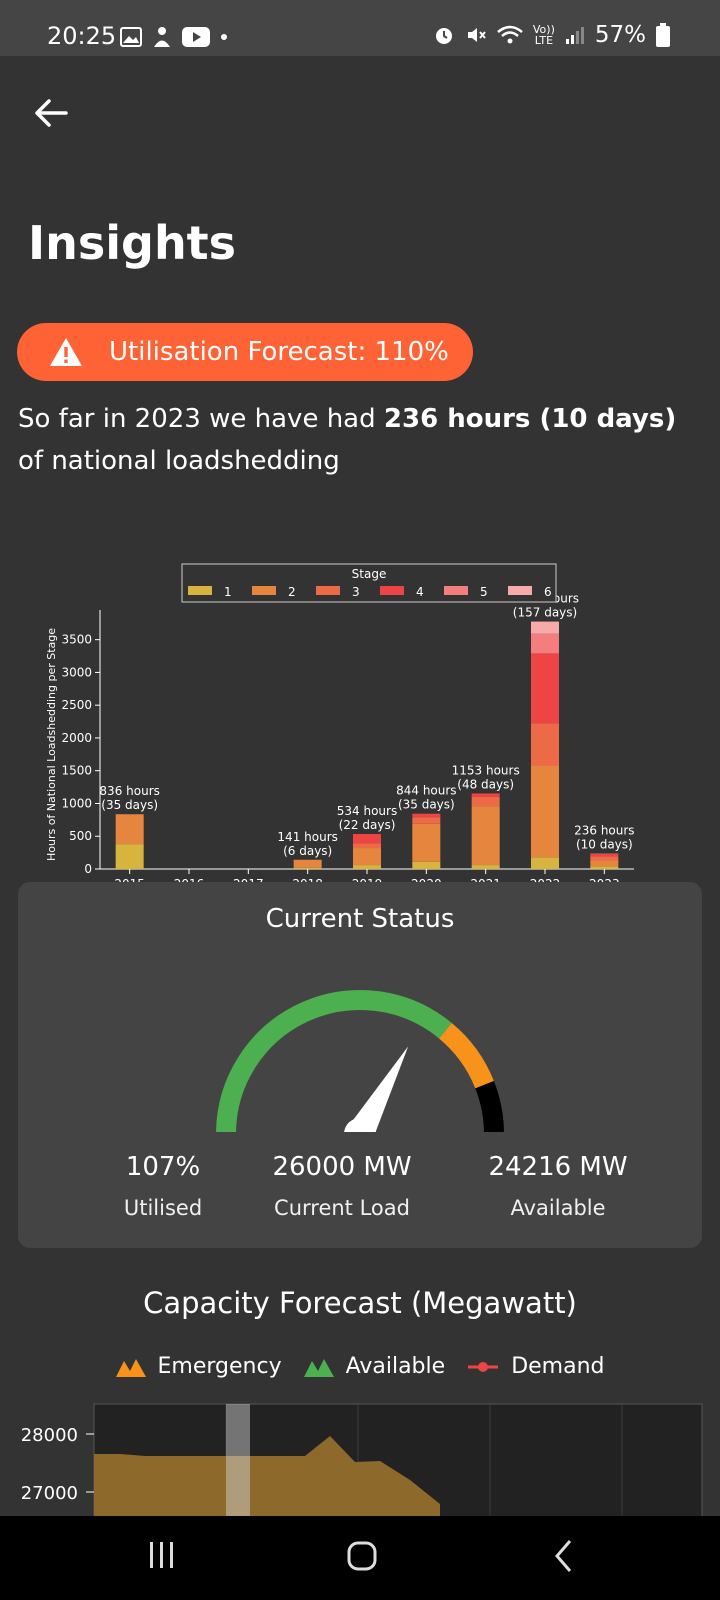 The height and width of the screenshot is (1600, 720). I want to click on stat-current-load: 26000 MW Current Load, so click(342, 1186).